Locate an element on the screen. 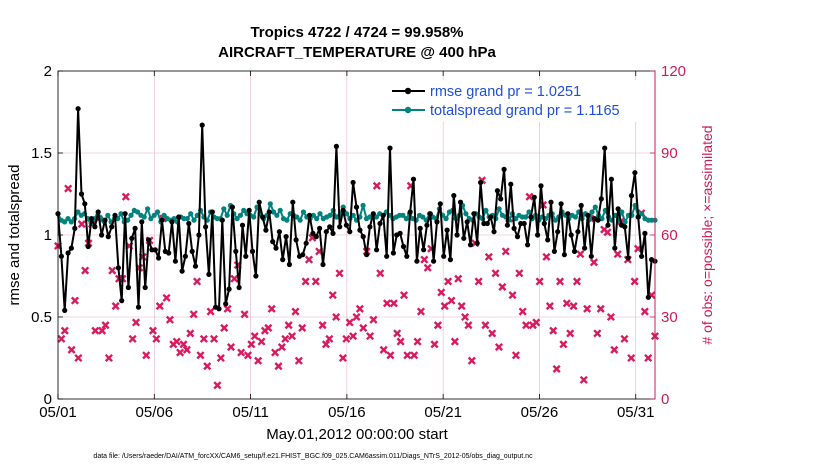 Image resolution: width=830 pixels, height=470 pixels. x-tick-label-6: 05/31 is located at coordinates (636, 412).